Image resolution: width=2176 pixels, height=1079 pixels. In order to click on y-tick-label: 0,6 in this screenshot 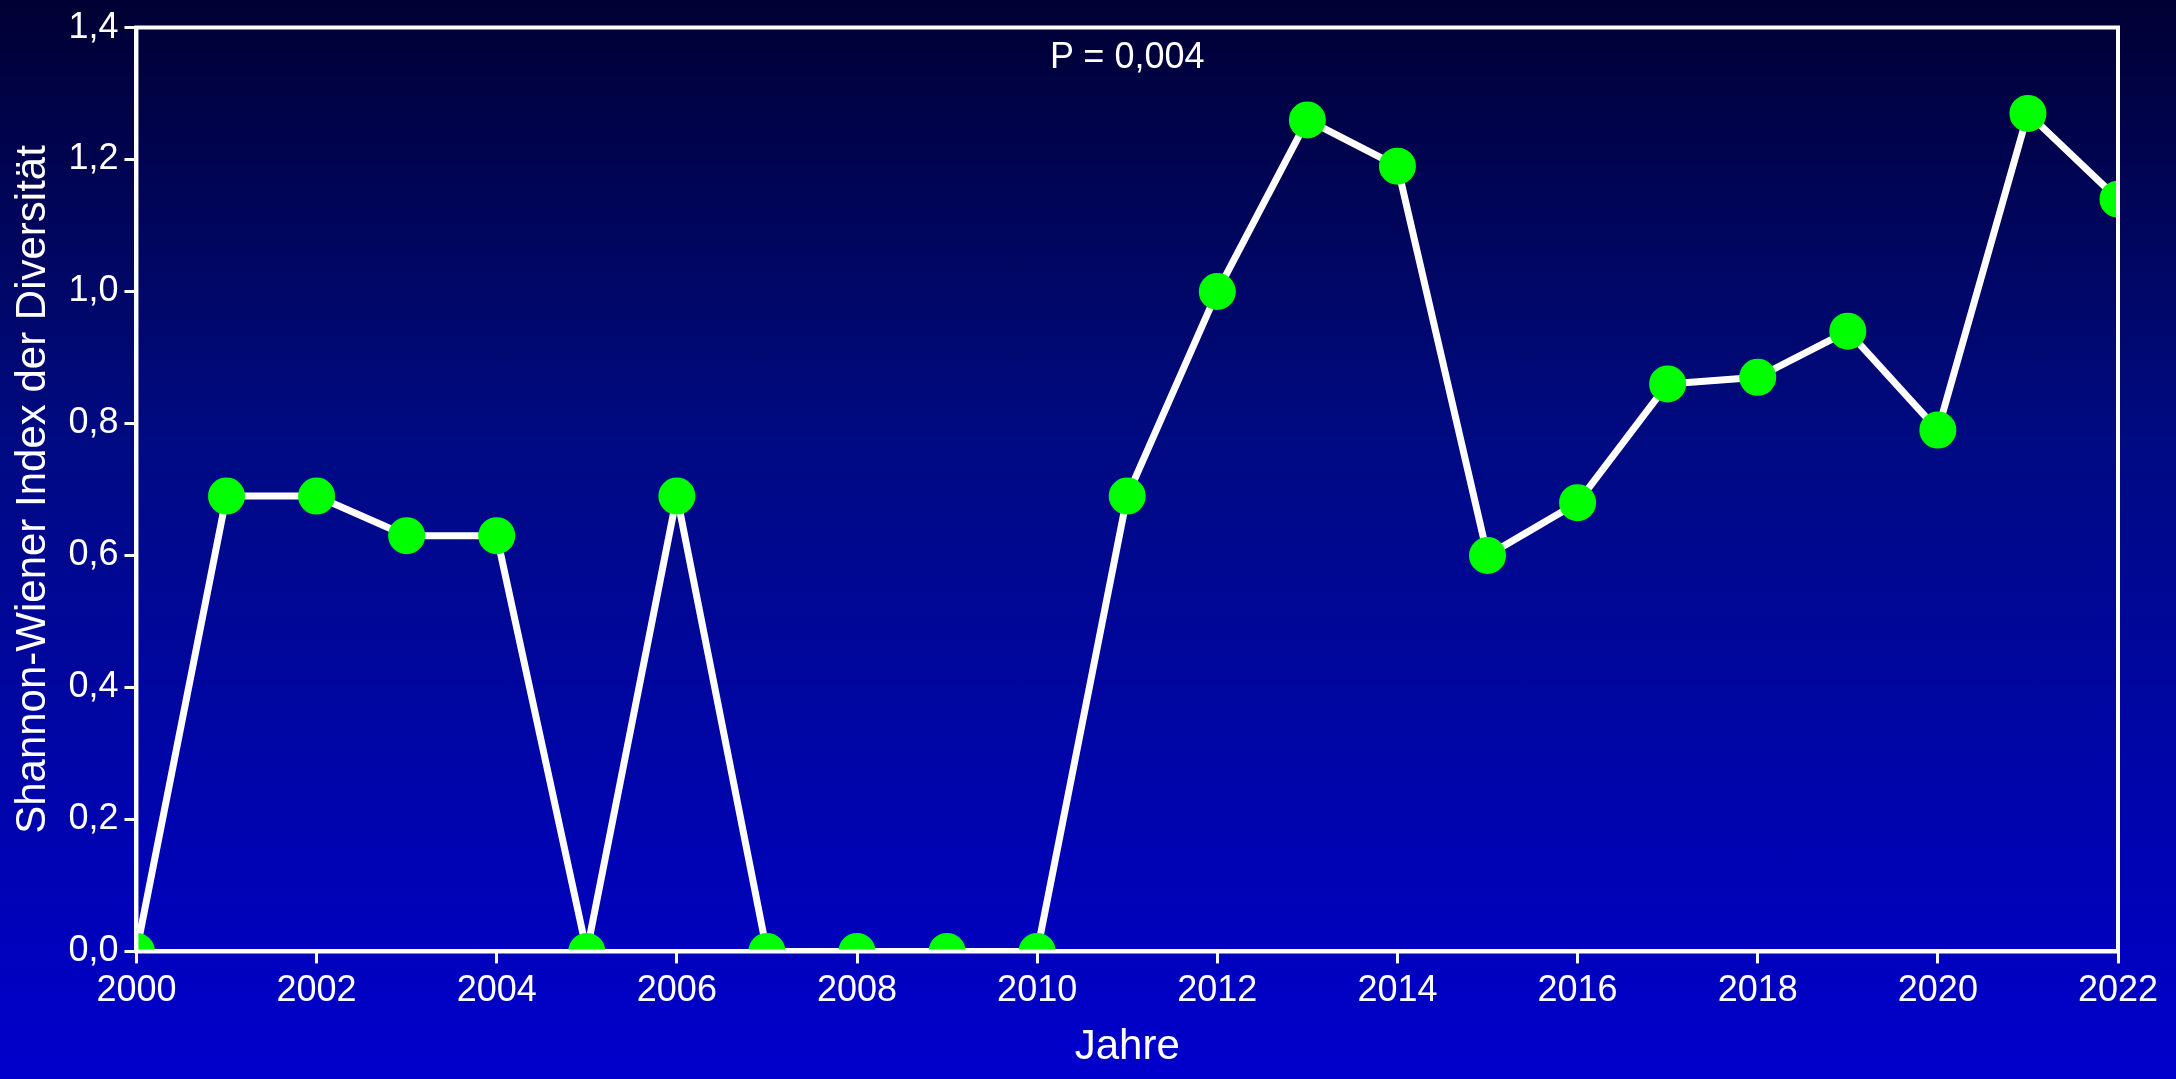, I will do `click(93, 553)`.